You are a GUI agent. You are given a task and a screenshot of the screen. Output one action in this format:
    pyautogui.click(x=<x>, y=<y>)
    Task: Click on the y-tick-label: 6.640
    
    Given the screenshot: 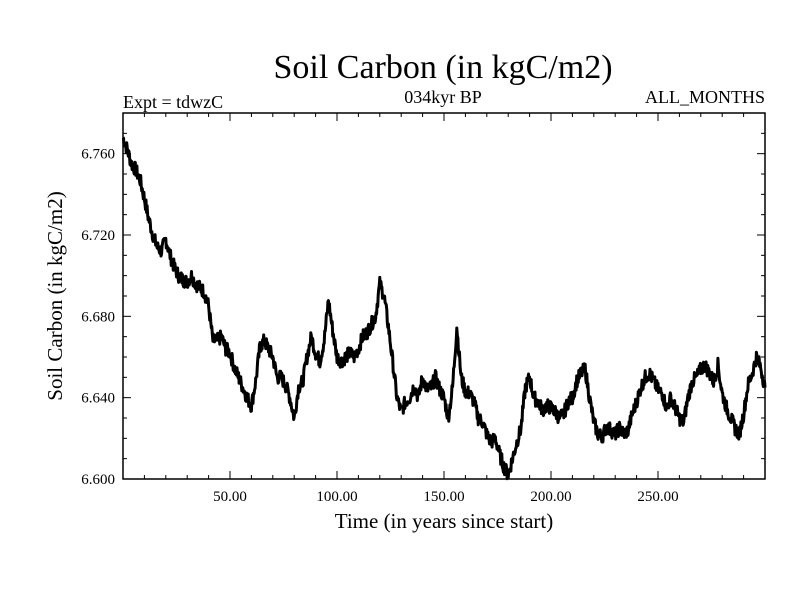 What is the action you would take?
    pyautogui.click(x=98, y=399)
    